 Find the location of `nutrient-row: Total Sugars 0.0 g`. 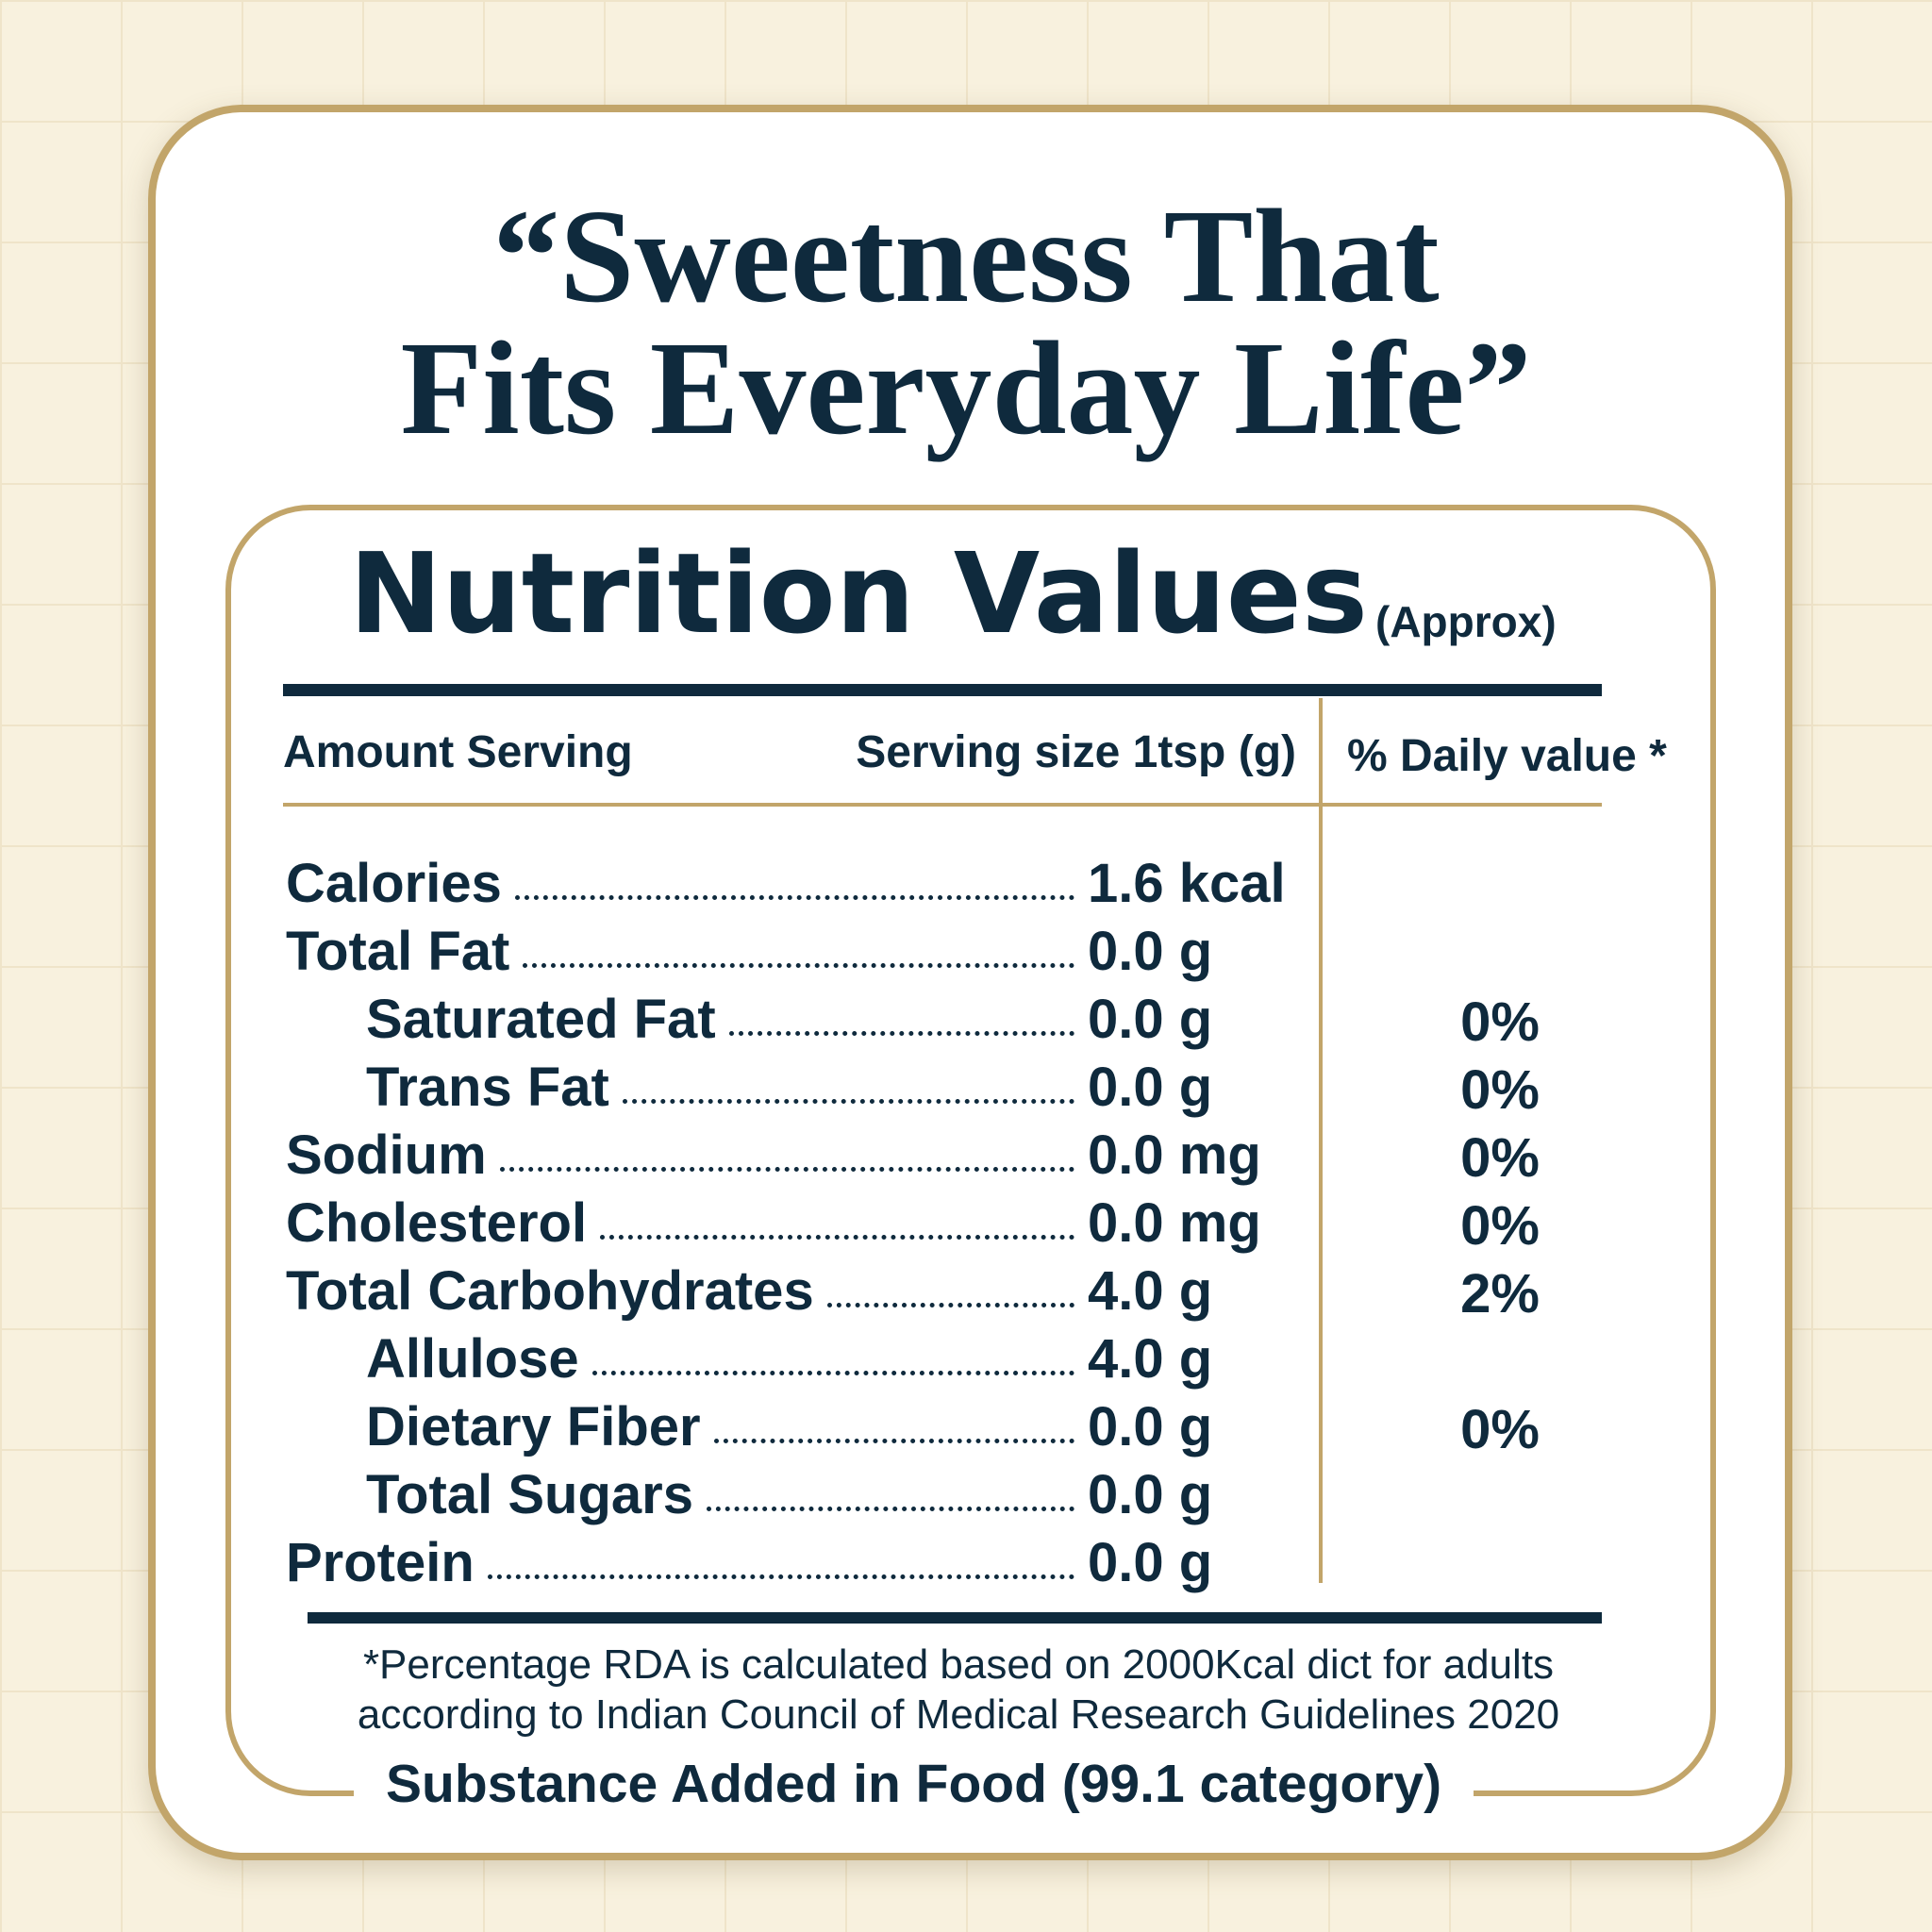

nutrient-row: Total Sugars 0.0 g is located at coordinates (845, 1494).